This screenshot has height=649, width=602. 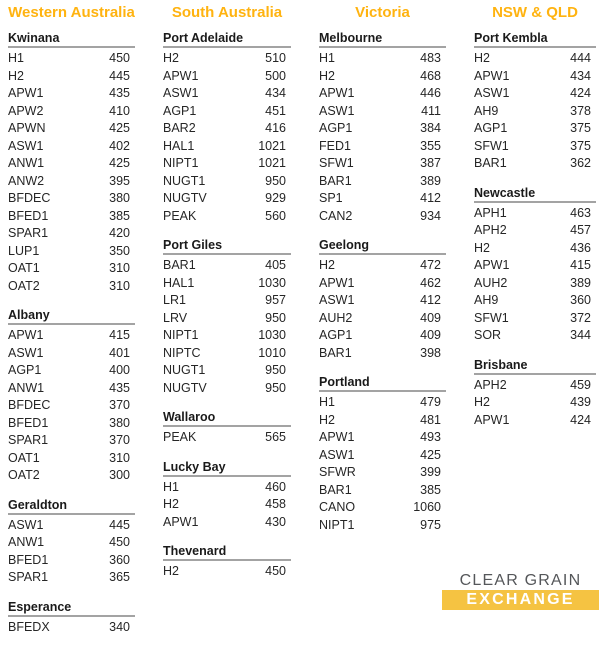 What do you see at coordinates (275, 521) in the screenshot?
I see `price-value: 430` at bounding box center [275, 521].